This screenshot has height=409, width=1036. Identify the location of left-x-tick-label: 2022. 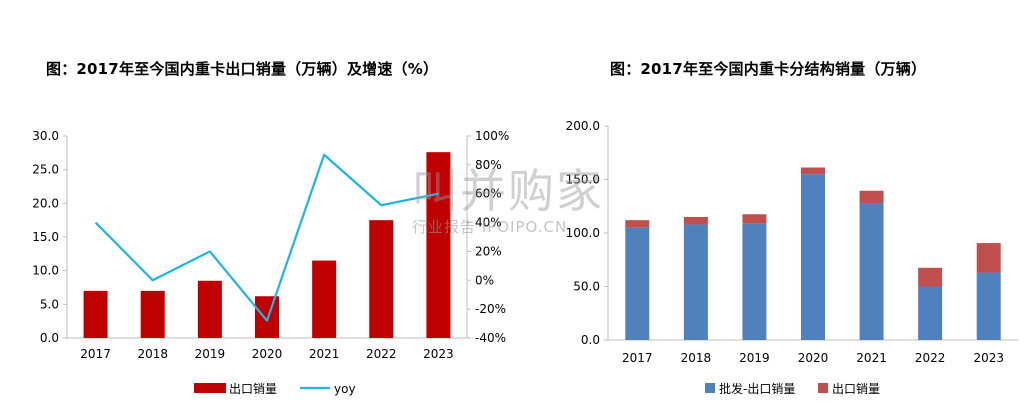
(381, 354).